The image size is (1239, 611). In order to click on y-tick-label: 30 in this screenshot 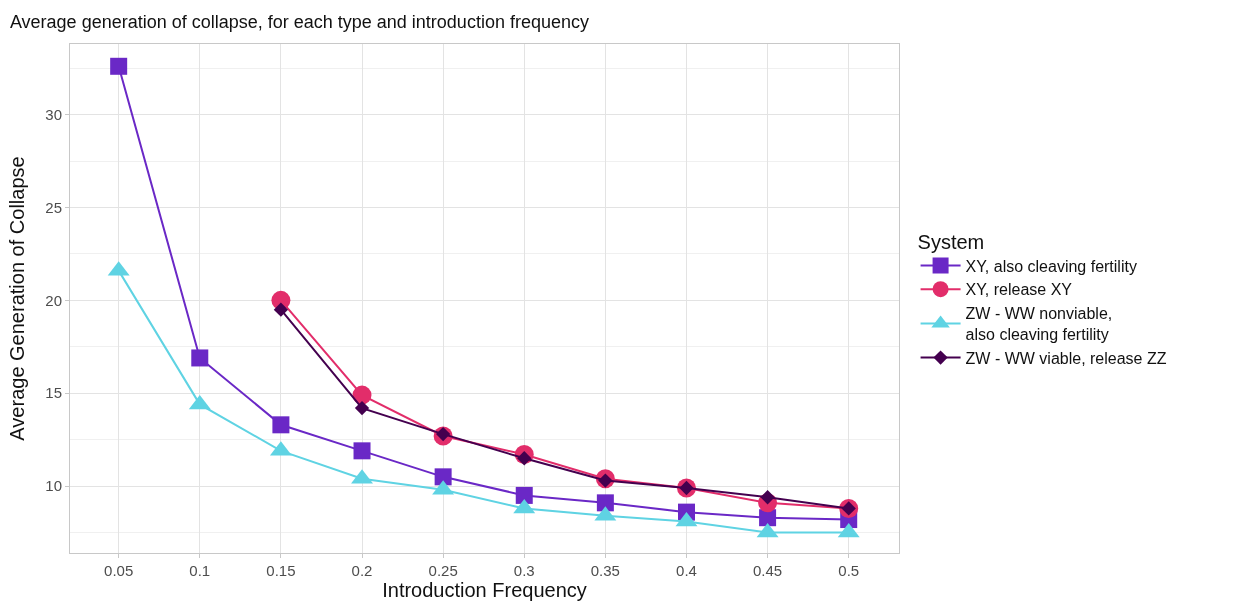, I will do `click(53, 114)`.